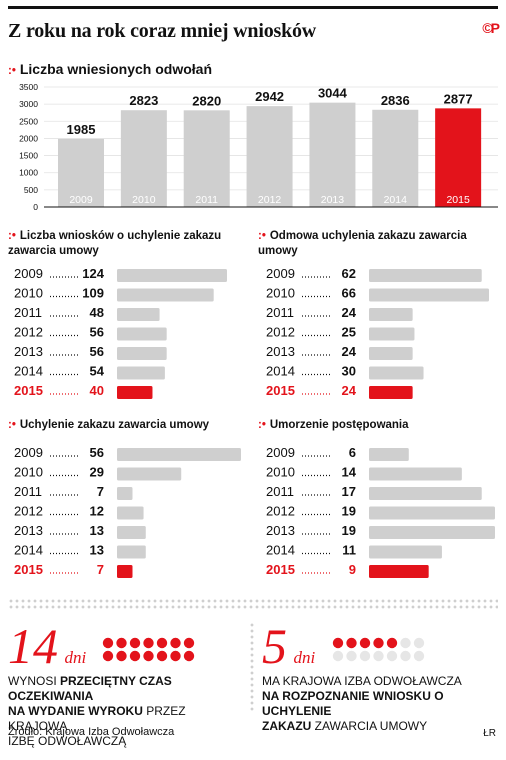 The width and height of the screenshot is (506, 760). What do you see at coordinates (28, 121) in the screenshot?
I see `y-tick-label: 2500` at bounding box center [28, 121].